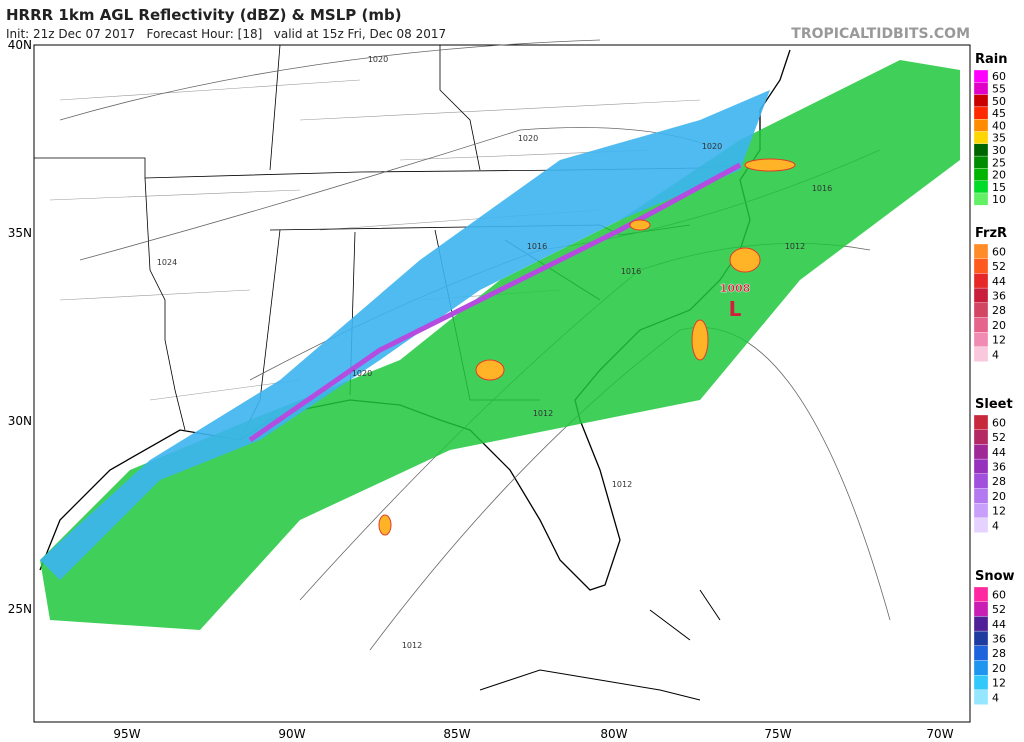  I want to click on legend-title: Snow, so click(995, 576).